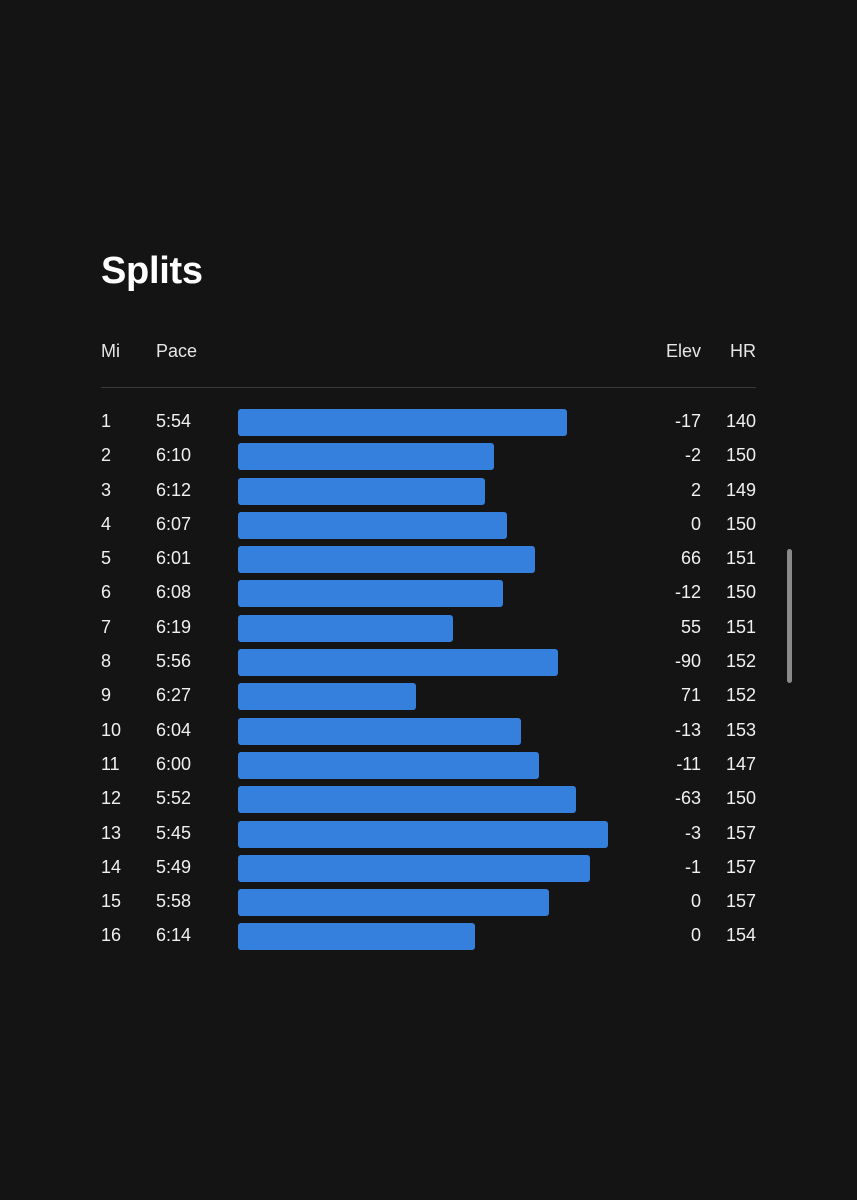  I want to click on pace-value: 5:52, so click(174, 798).